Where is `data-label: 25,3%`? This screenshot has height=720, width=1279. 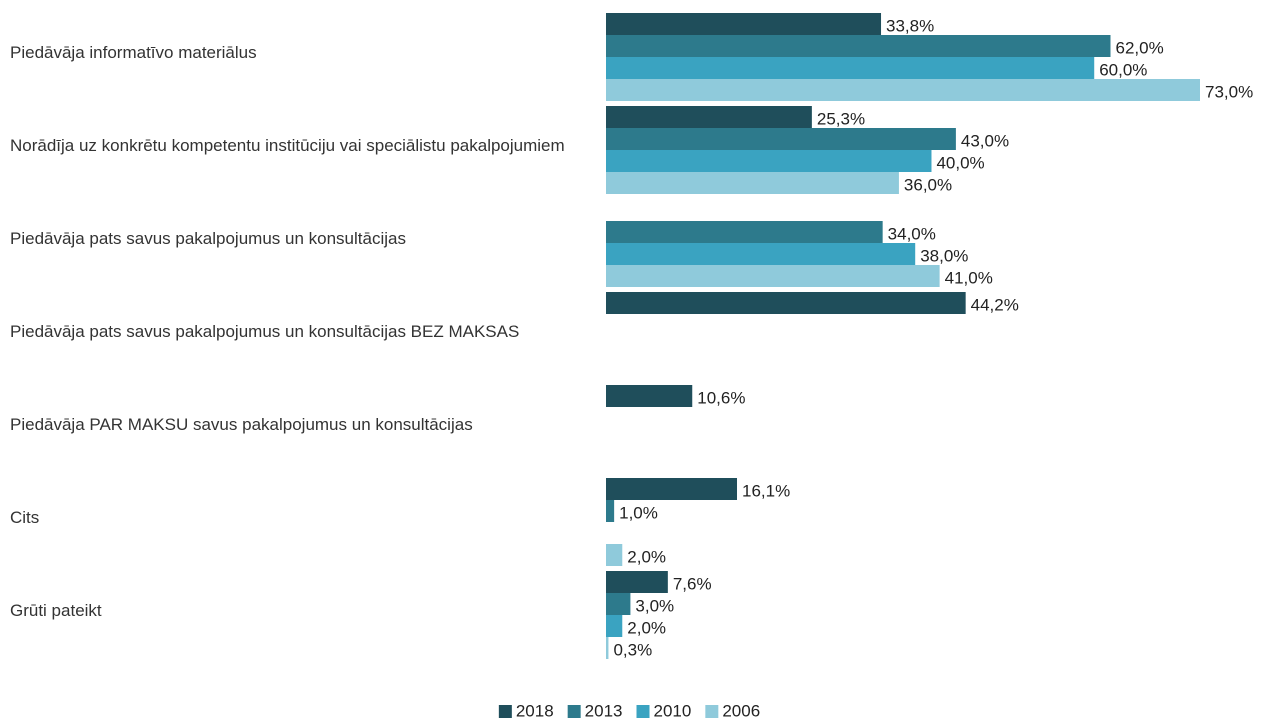
data-label: 25,3% is located at coordinates (841, 118).